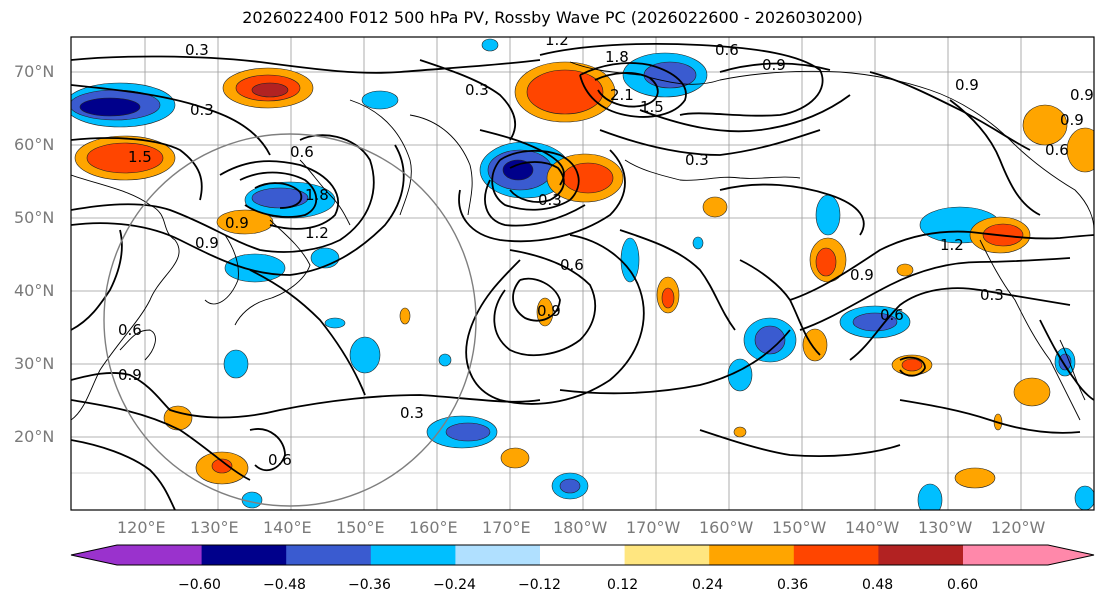 The image size is (1105, 604). What do you see at coordinates (793, 585) in the screenshot?
I see `colorbar-tick: 0.36` at bounding box center [793, 585].